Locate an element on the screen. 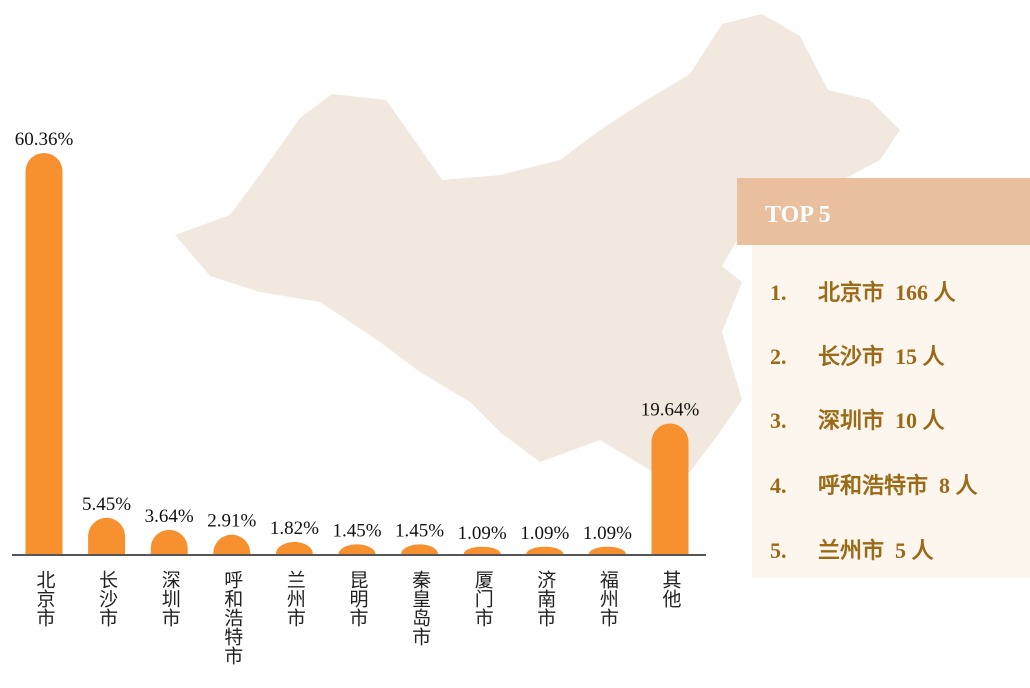 The width and height of the screenshot is (1030, 688). top5-item: 呼和浩特市 8 人 is located at coordinates (898, 485).